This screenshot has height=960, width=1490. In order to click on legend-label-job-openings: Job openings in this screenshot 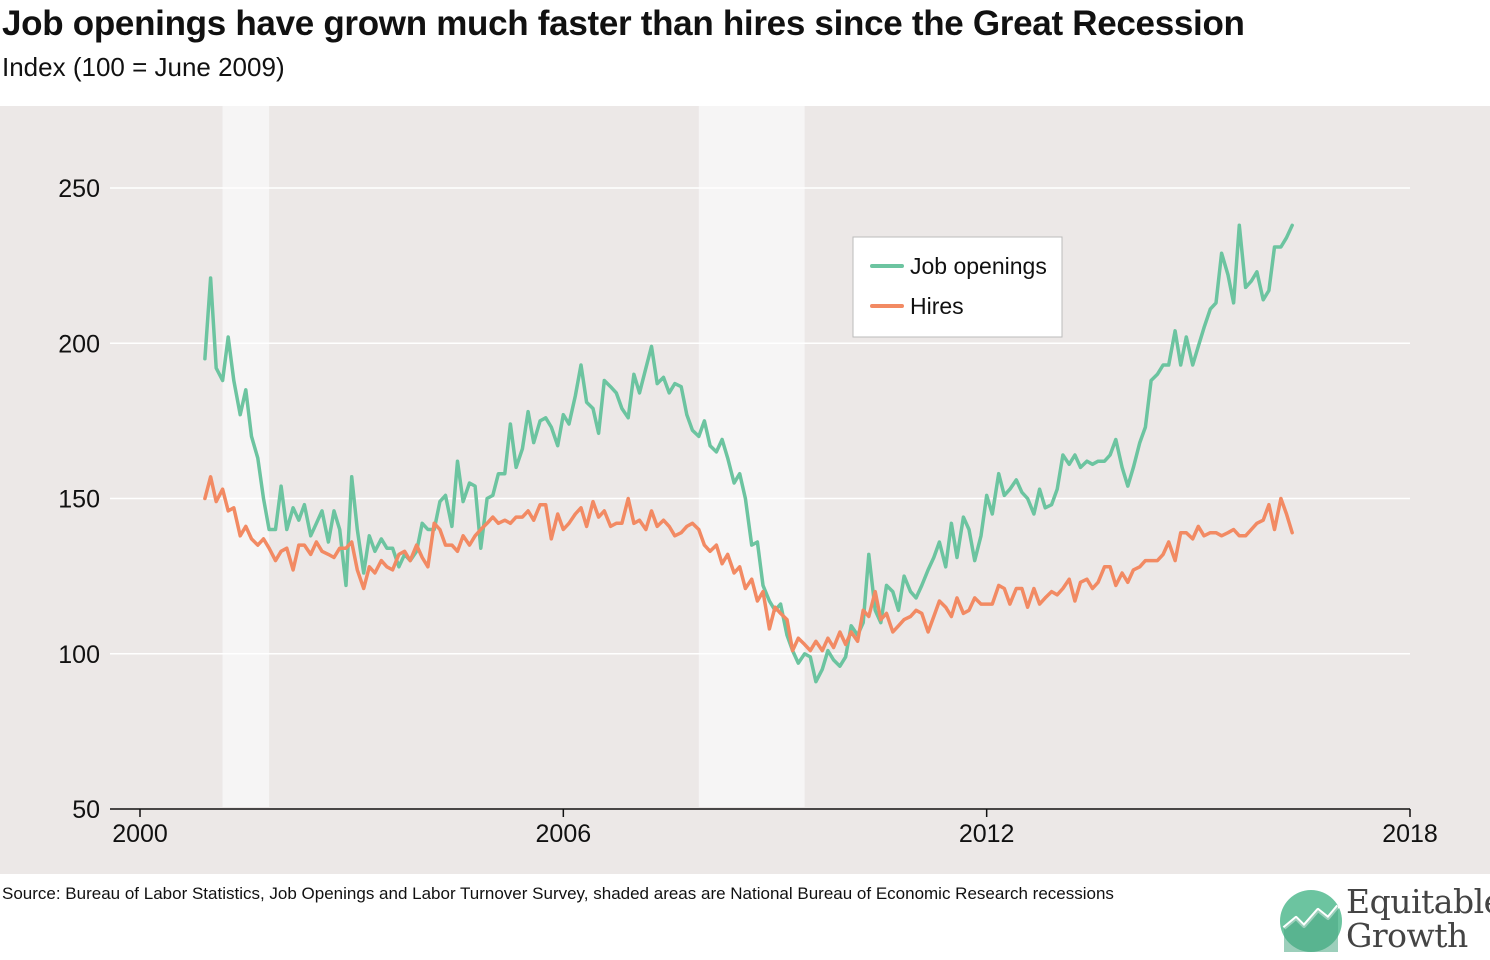, I will do `click(978, 266)`.